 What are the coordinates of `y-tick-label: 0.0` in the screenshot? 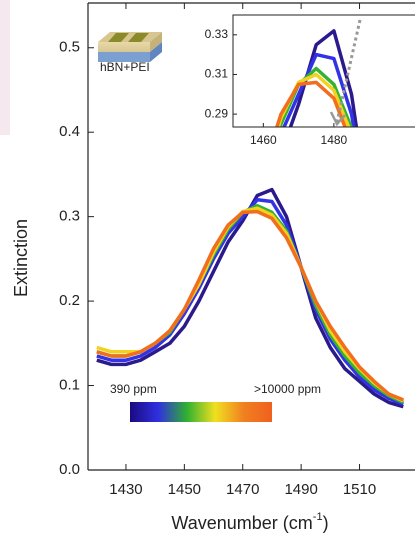 It's located at (69, 469).